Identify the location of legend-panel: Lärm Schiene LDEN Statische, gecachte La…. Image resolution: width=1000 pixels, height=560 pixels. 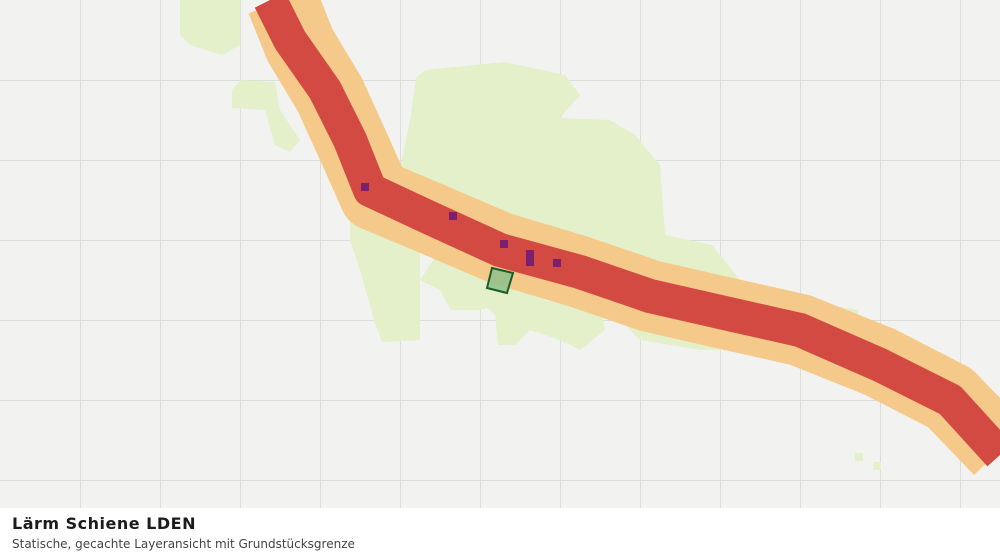
(500, 534).